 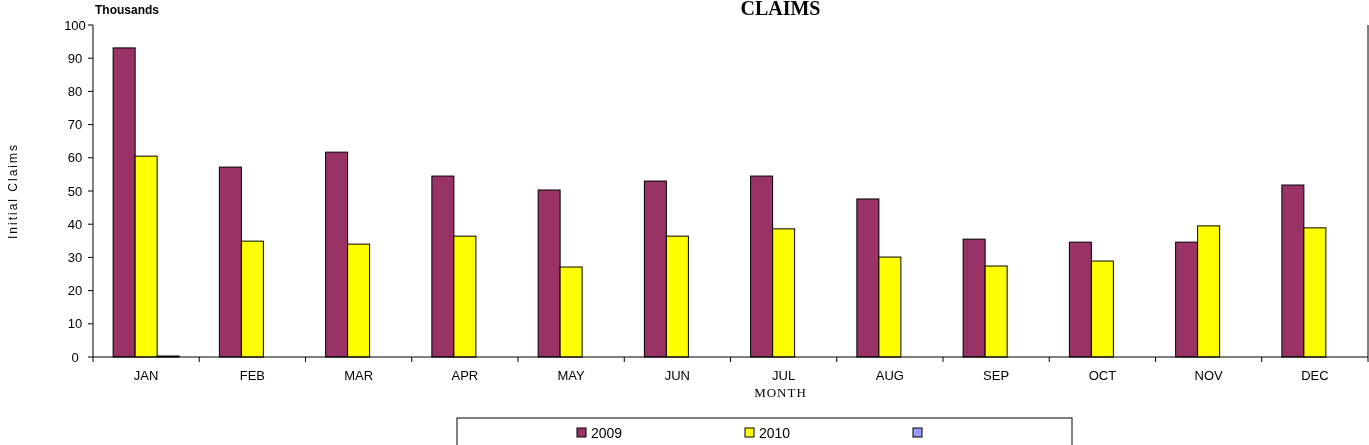 I want to click on x-tick-label: MAY, so click(x=571, y=375).